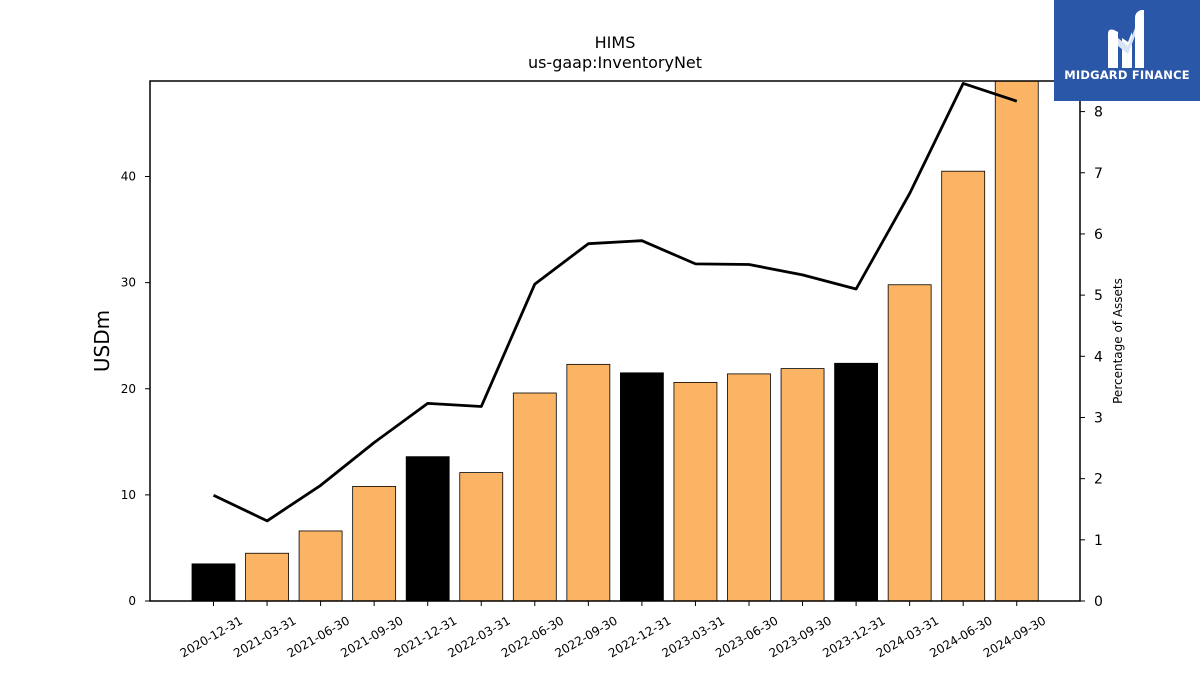  Describe the element at coordinates (128, 283) in the screenshot. I see `y-tick-label: 30` at that location.